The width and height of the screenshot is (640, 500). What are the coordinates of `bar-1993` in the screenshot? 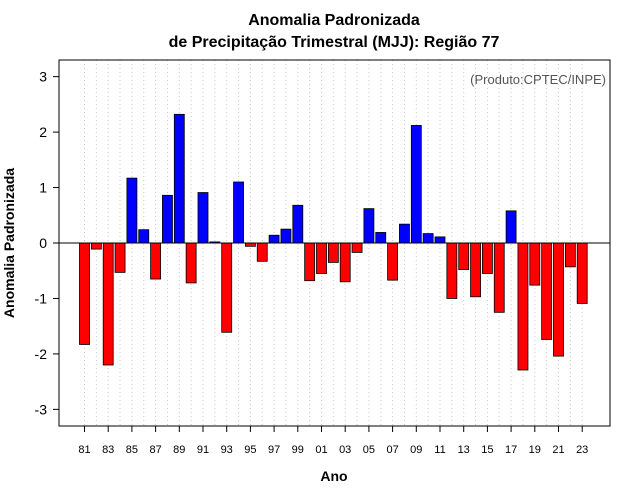 It's located at (227, 287).